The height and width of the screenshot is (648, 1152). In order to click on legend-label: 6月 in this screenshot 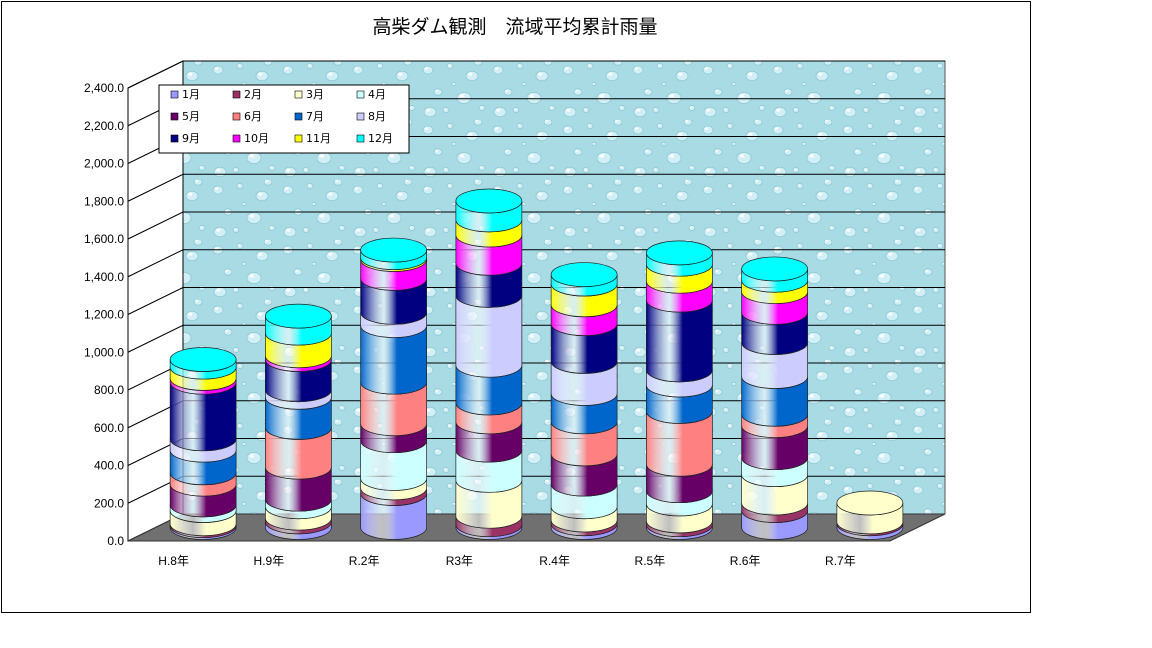, I will do `click(253, 116)`.